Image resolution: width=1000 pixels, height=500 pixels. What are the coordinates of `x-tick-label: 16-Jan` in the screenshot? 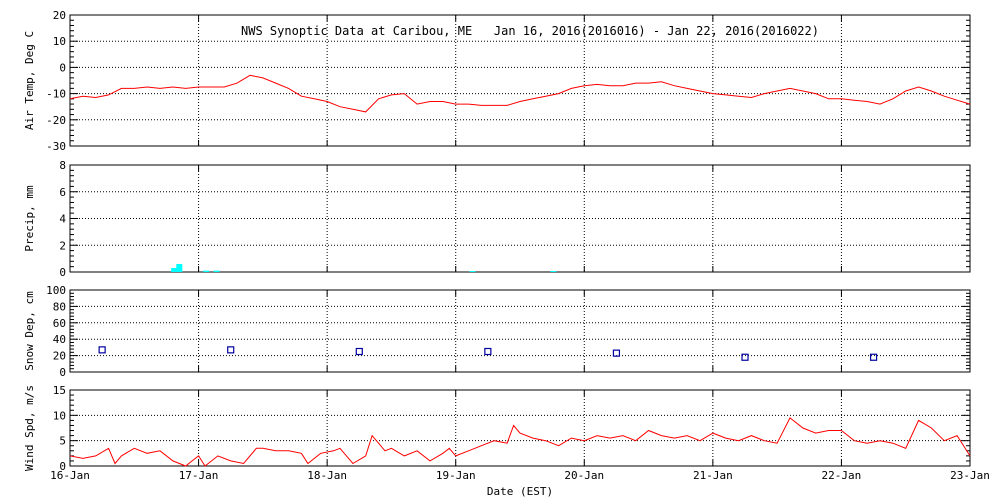 It's located at (70, 475).